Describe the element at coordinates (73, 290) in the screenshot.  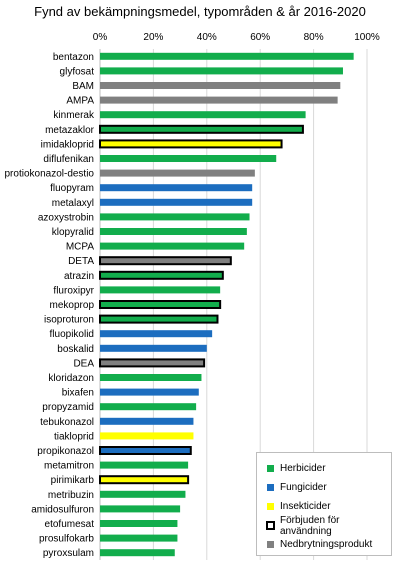
I see `category-label: fluroxipyr` at that location.